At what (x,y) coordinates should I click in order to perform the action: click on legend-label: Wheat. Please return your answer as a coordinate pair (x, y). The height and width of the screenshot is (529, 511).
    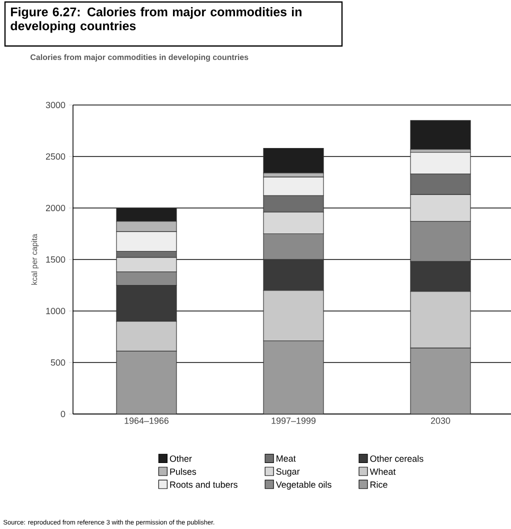
    Looking at the image, I should click on (383, 471).